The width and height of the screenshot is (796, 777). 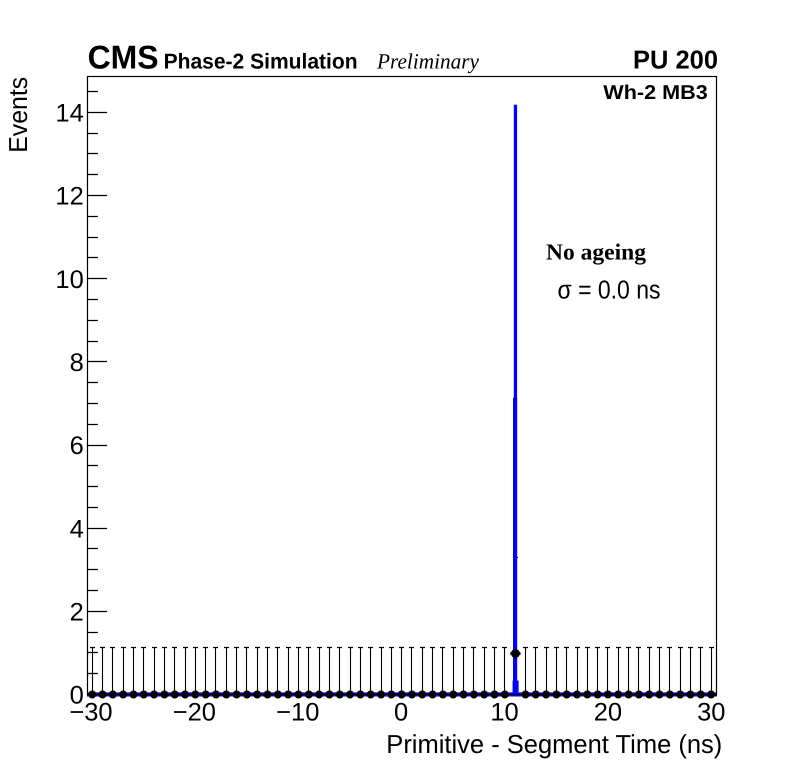 What do you see at coordinates (655, 93) in the screenshot?
I see `svg-text: Wh-2 MB3` at bounding box center [655, 93].